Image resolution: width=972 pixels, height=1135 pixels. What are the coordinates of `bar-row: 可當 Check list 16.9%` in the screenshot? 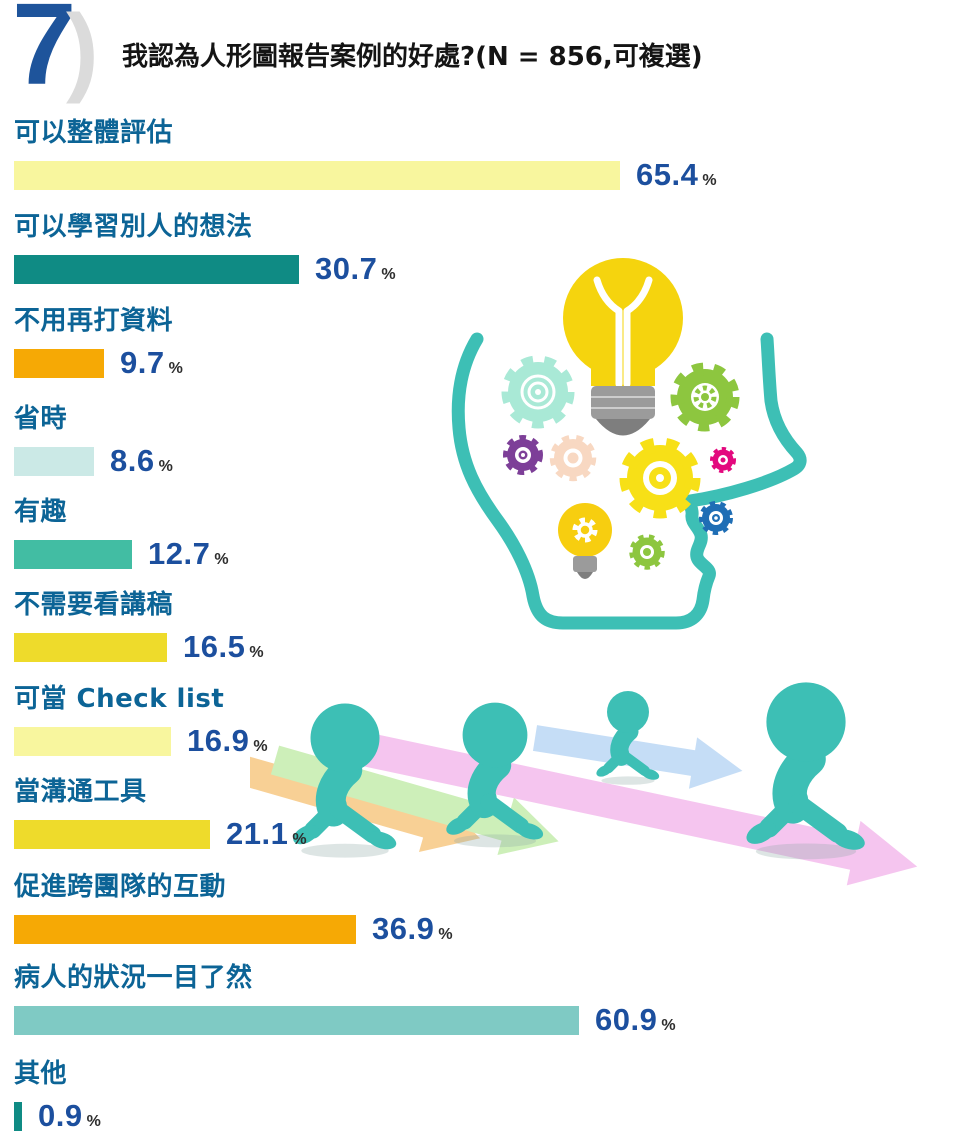 It's located at (489, 721).